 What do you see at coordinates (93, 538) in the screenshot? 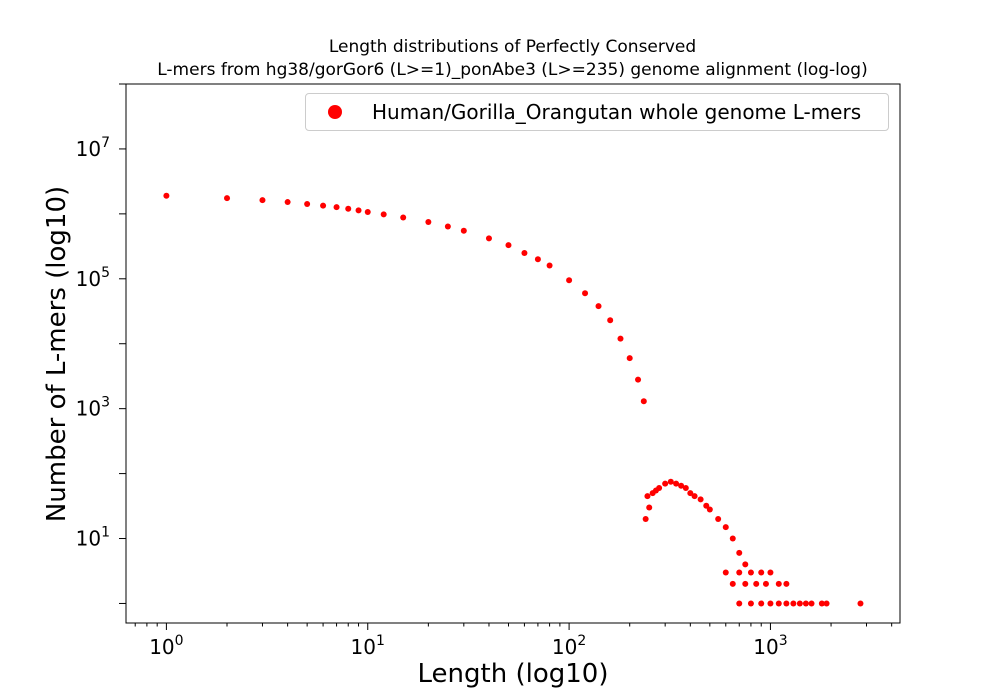
I see `y-tick-label: 10¹` at bounding box center [93, 538].